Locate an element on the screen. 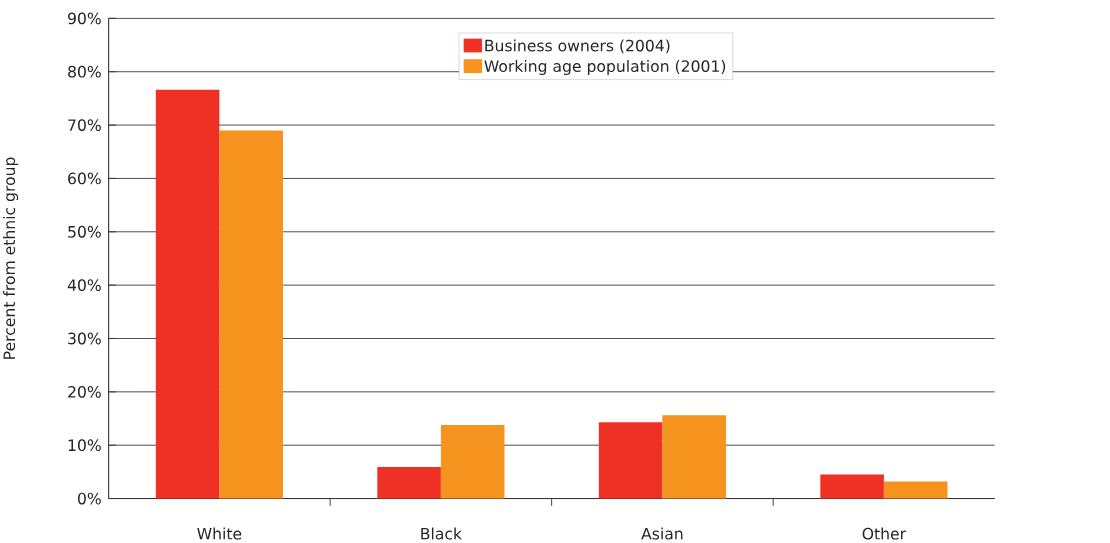 The image size is (1110, 543). legend-label: Working age population (2001) is located at coordinates (605, 68).